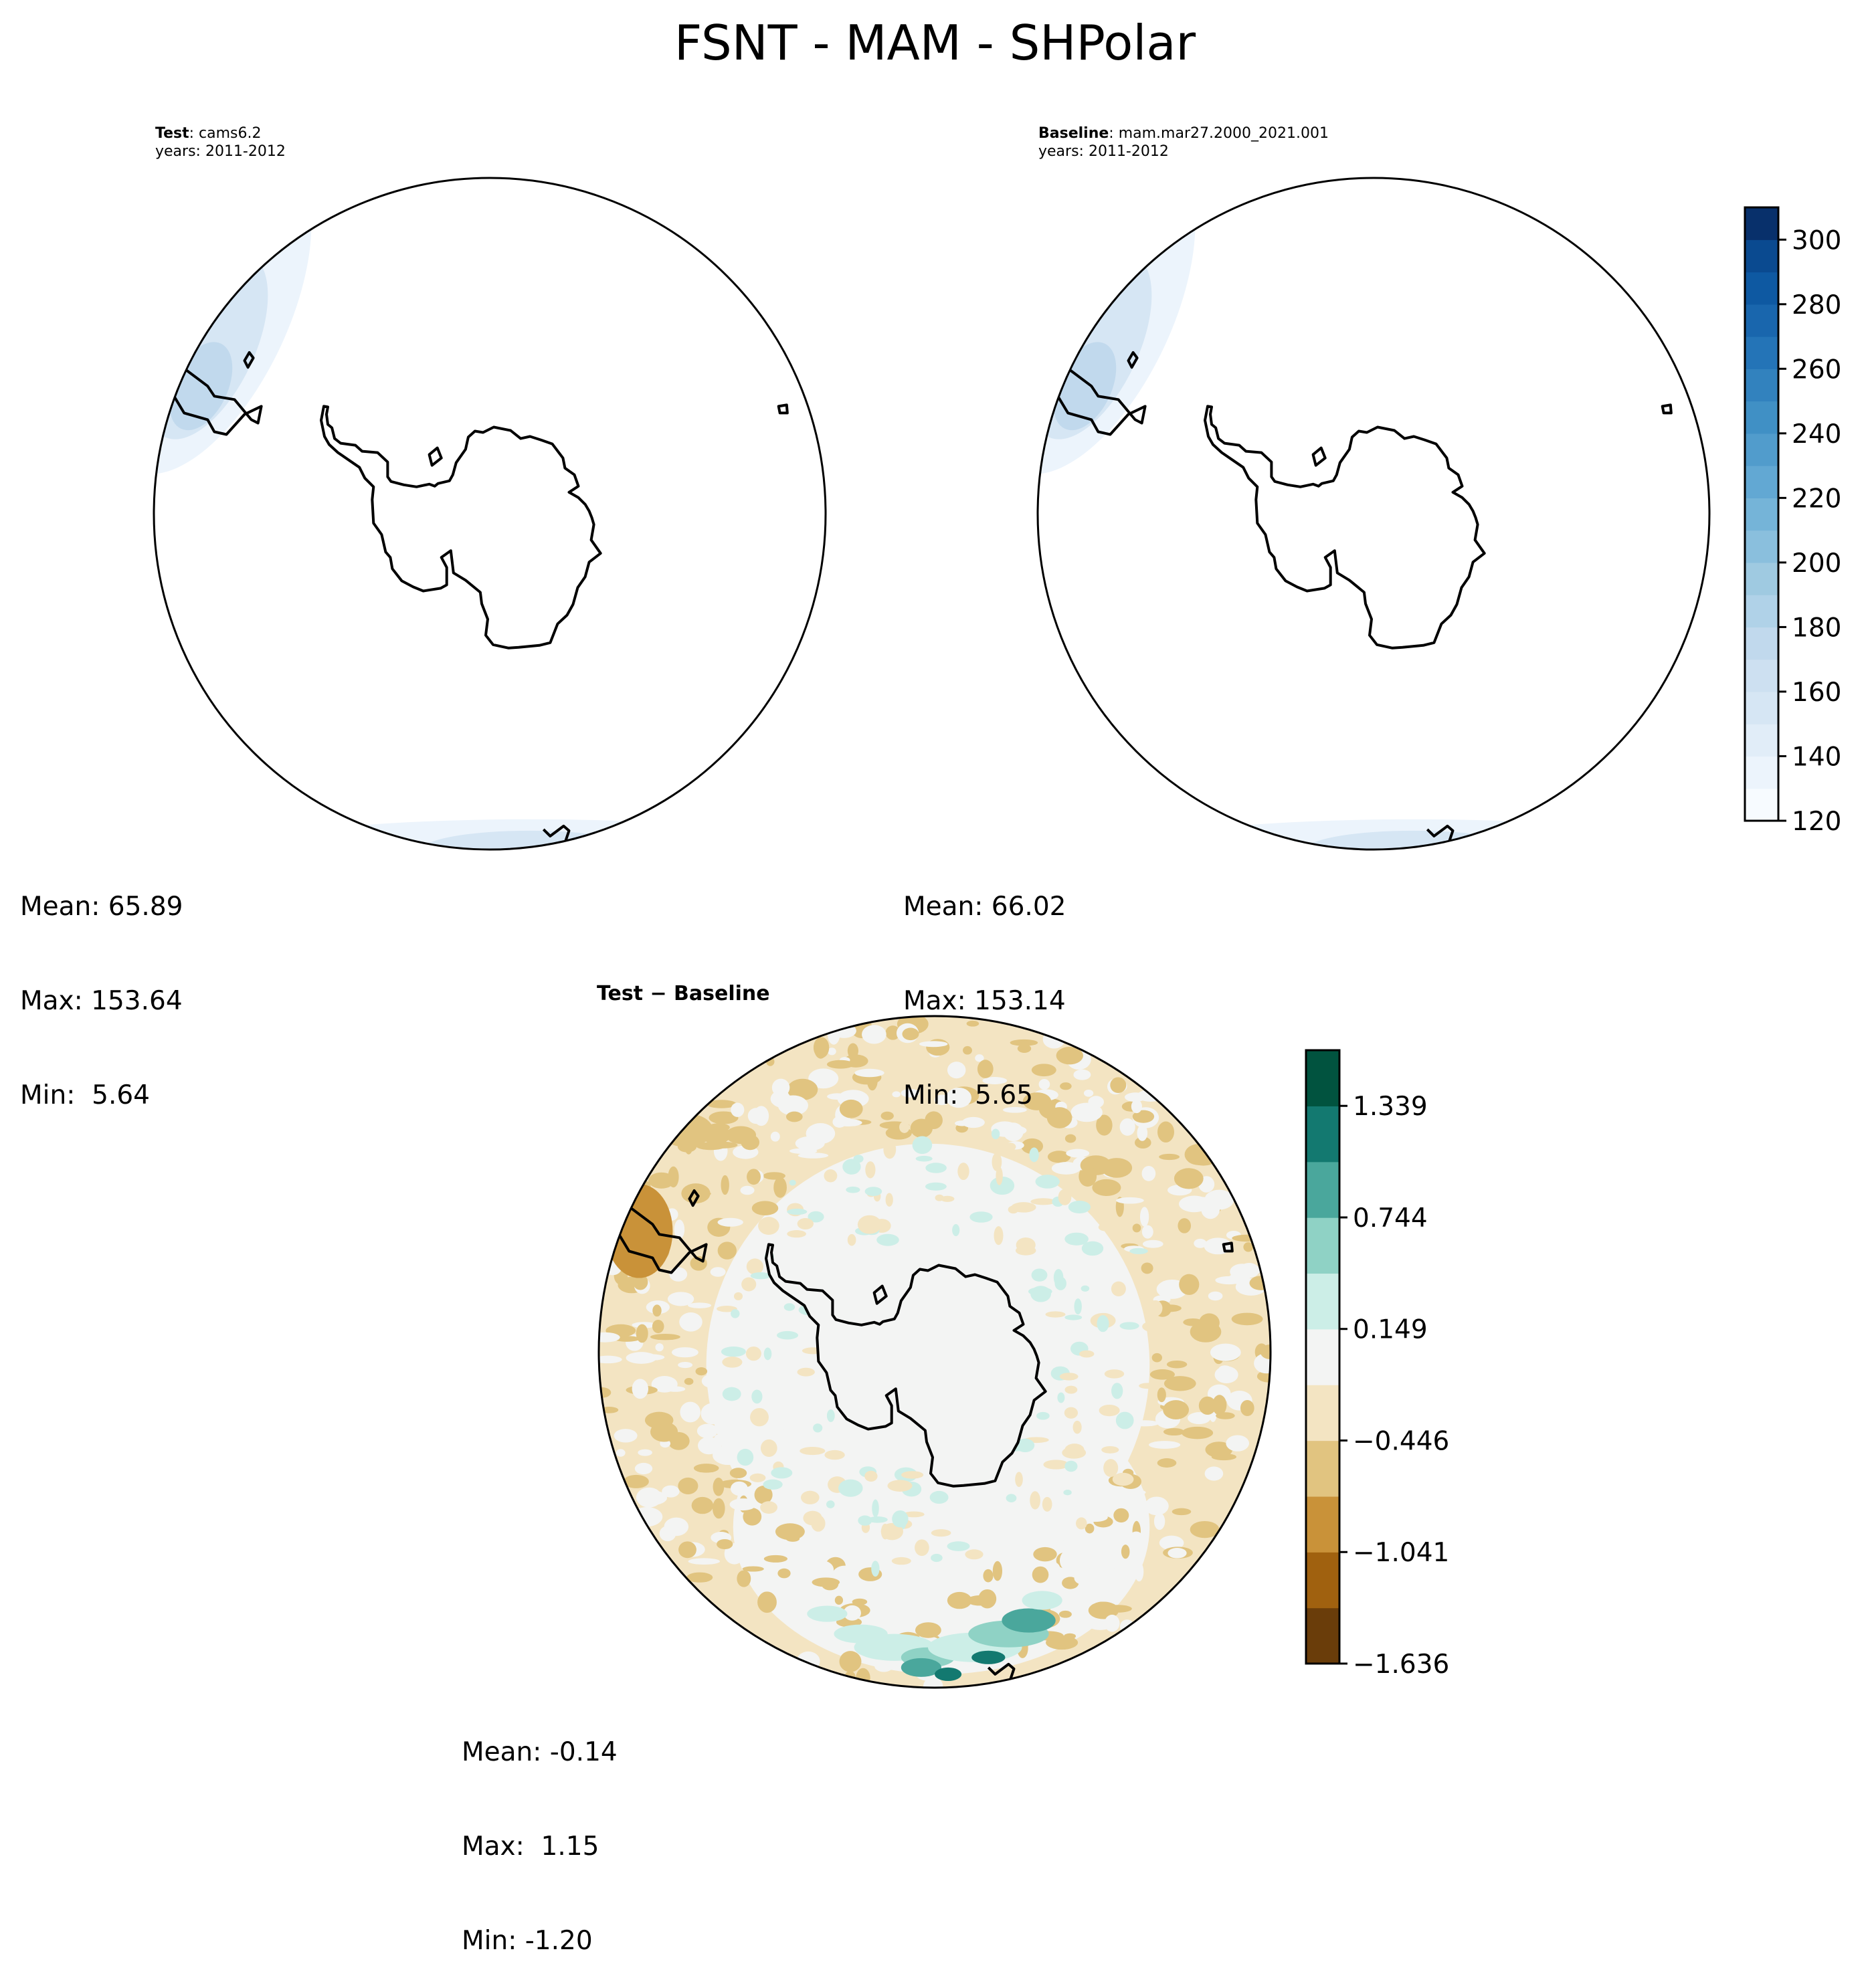  What do you see at coordinates (1228, 1247) in the screenshot?
I see `island-coastline` at bounding box center [1228, 1247].